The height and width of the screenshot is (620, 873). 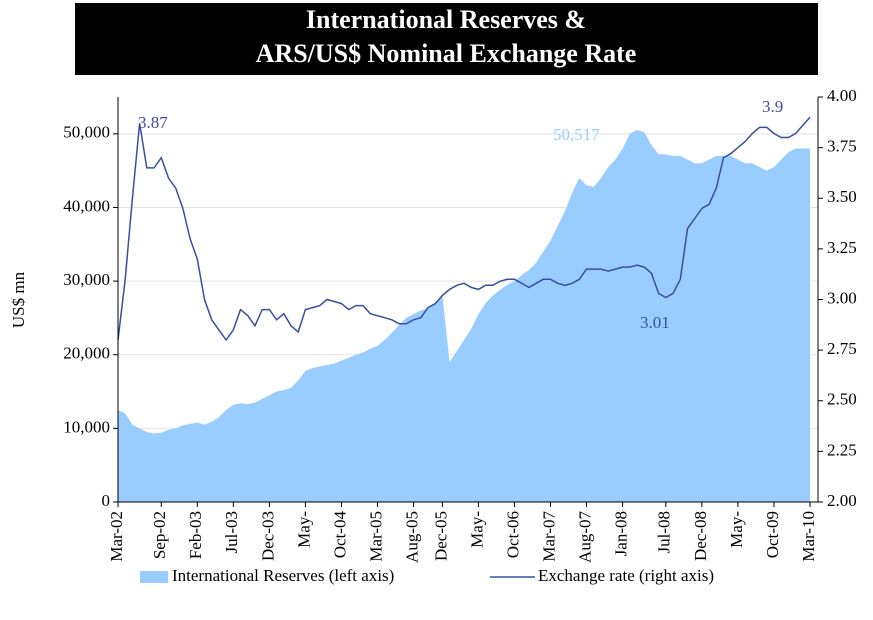 What do you see at coordinates (446, 19) in the screenshot?
I see `chart-title: International Reserves &` at bounding box center [446, 19].